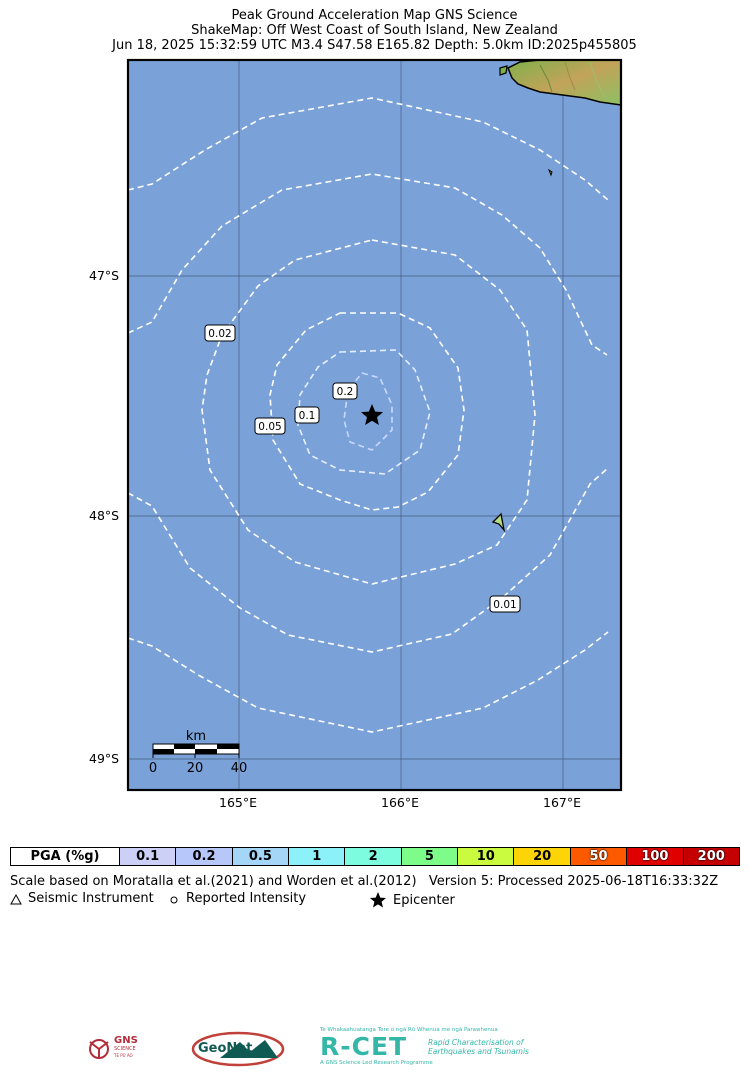 This screenshot has width=749, height=1078. I want to click on scale-bar: km 0 20 40, so click(198, 752).